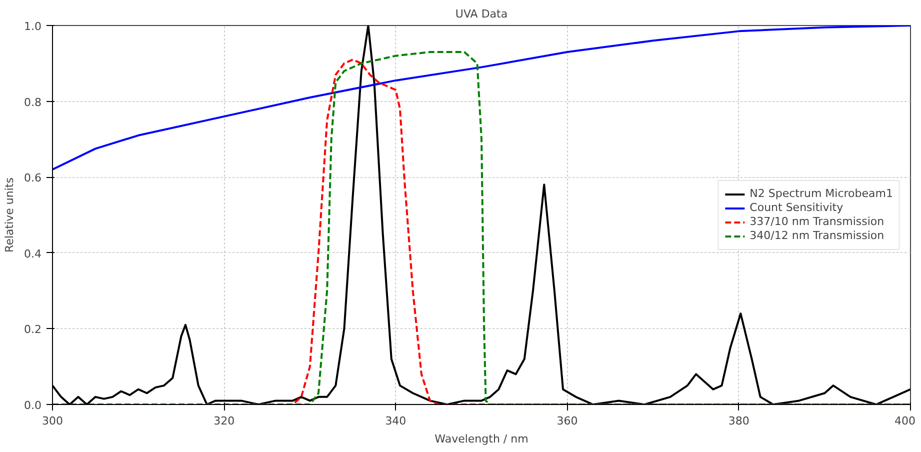 This screenshot has height=452, width=921. Describe the element at coordinates (33, 329) in the screenshot. I see `y-tick-label: 0.2` at that location.